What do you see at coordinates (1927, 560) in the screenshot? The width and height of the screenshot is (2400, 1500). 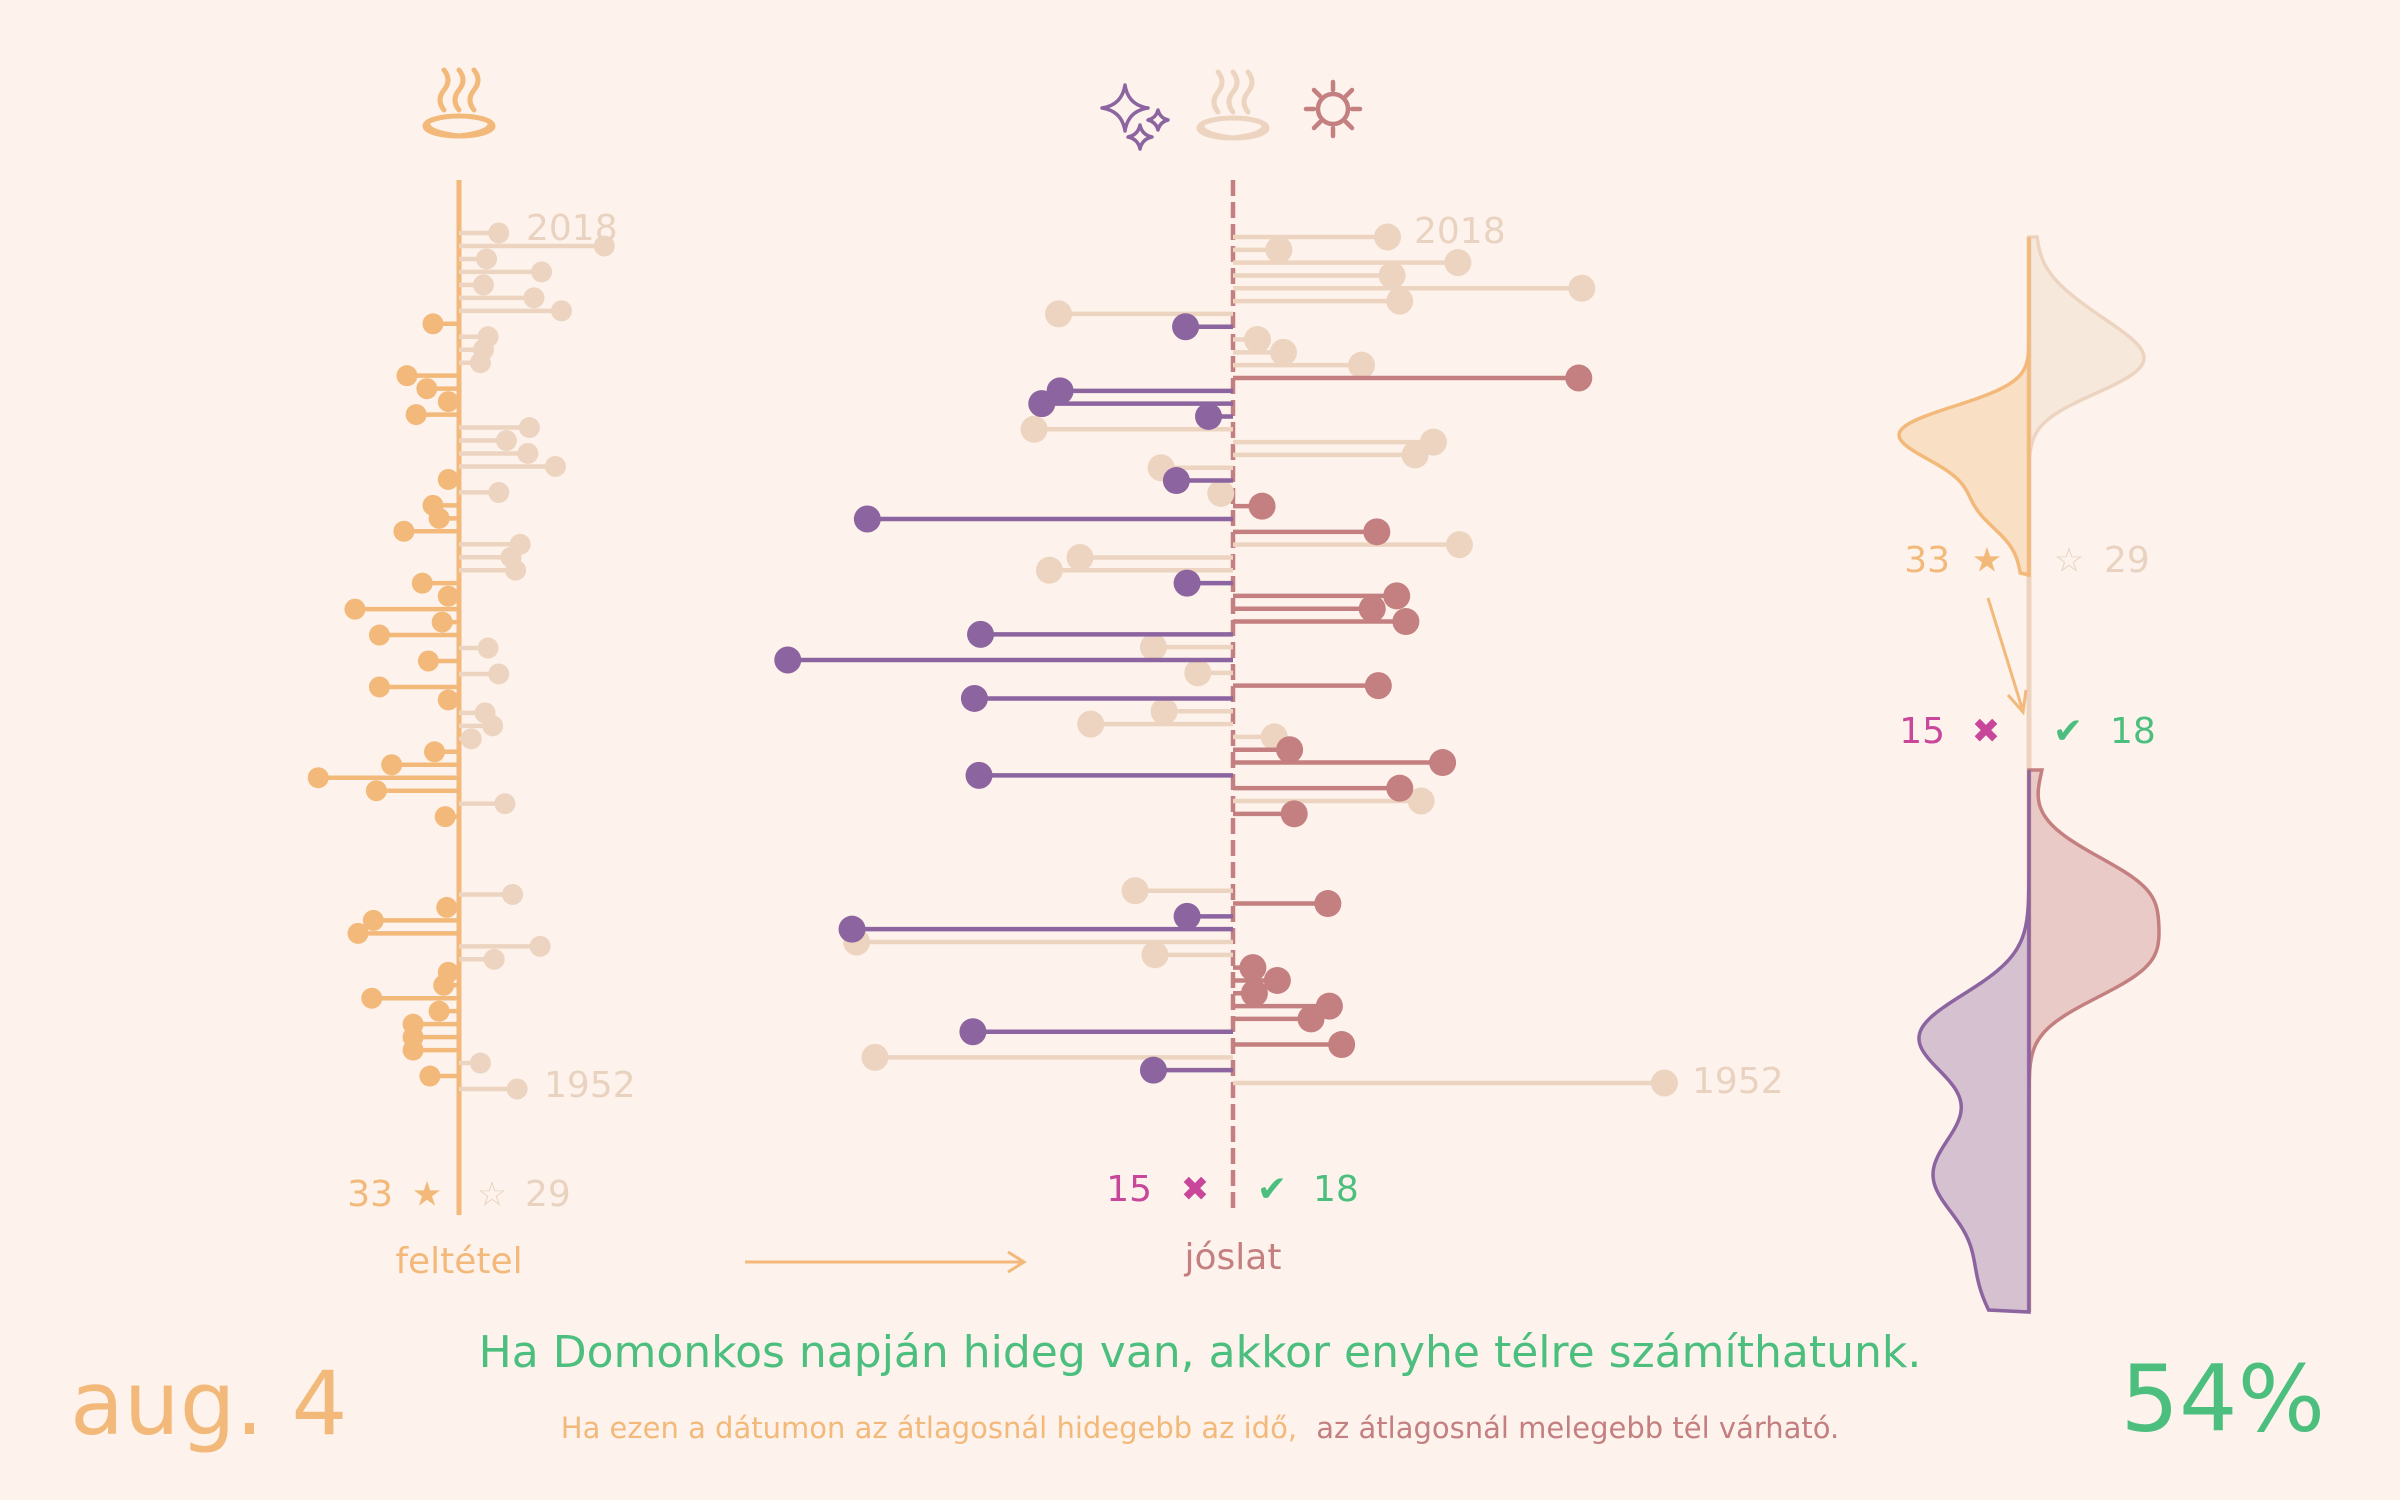 I see `cold-count: 33` at bounding box center [1927, 560].